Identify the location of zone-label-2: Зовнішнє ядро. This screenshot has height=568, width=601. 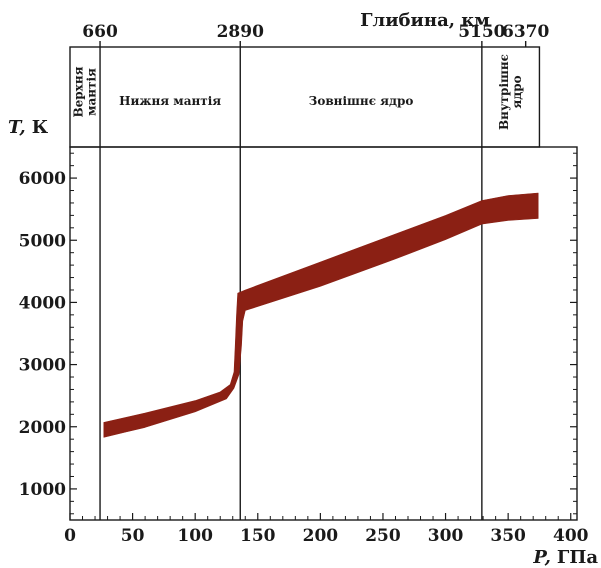
(361, 101).